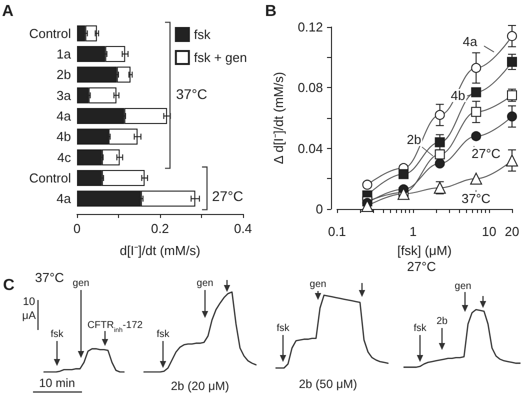  Describe the element at coordinates (319, 209) in the screenshot. I see `y-tick-label: 0` at that location.